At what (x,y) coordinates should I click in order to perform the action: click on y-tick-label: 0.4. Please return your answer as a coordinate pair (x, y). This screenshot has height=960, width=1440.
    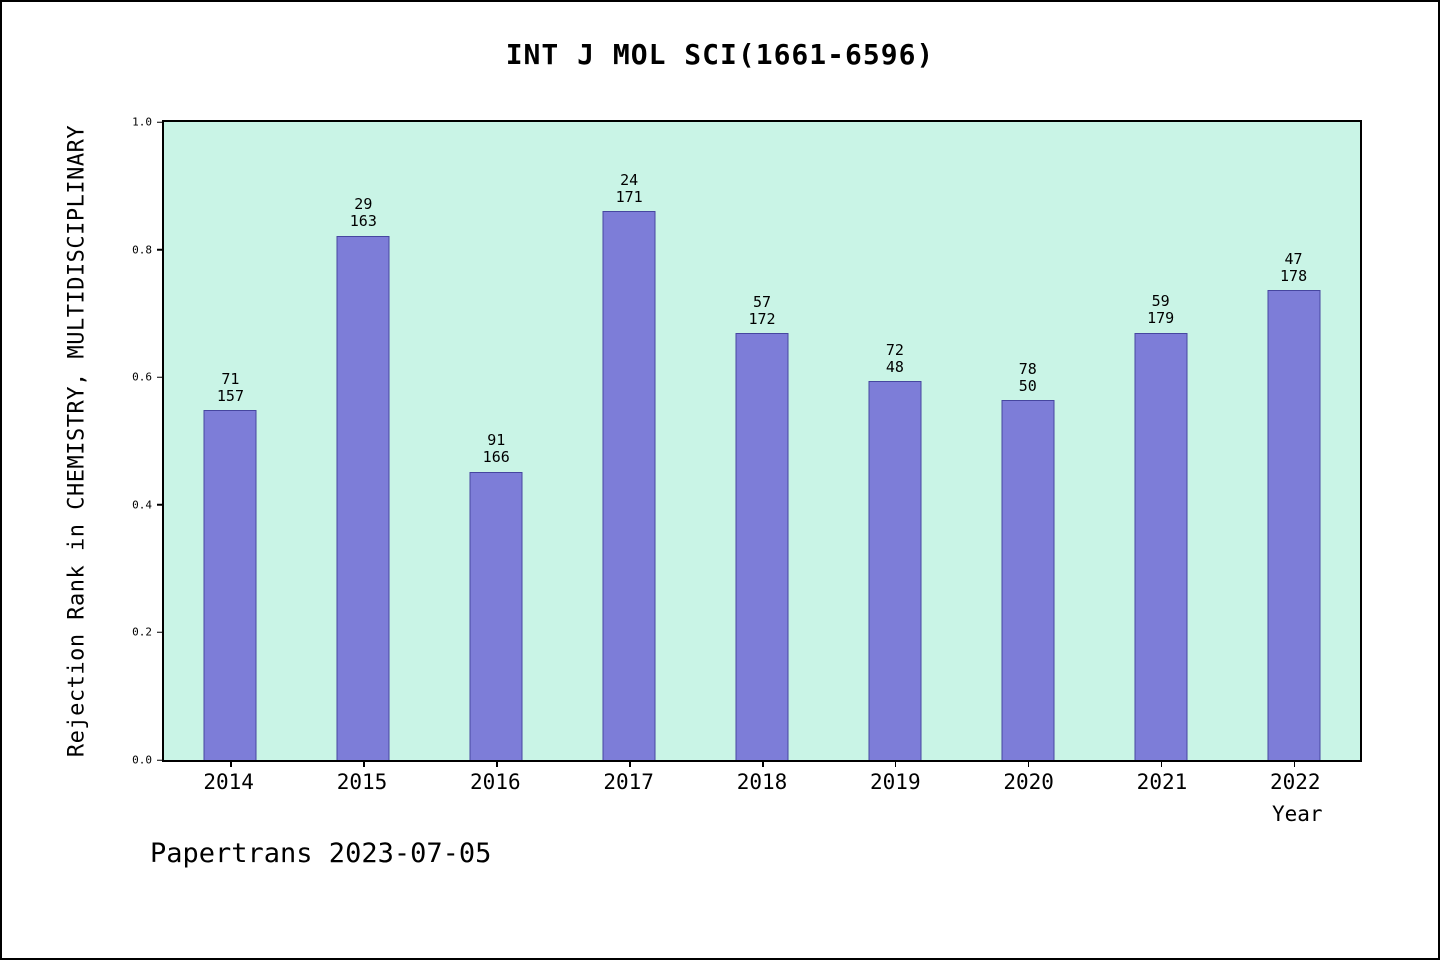
    Looking at the image, I should click on (142, 505).